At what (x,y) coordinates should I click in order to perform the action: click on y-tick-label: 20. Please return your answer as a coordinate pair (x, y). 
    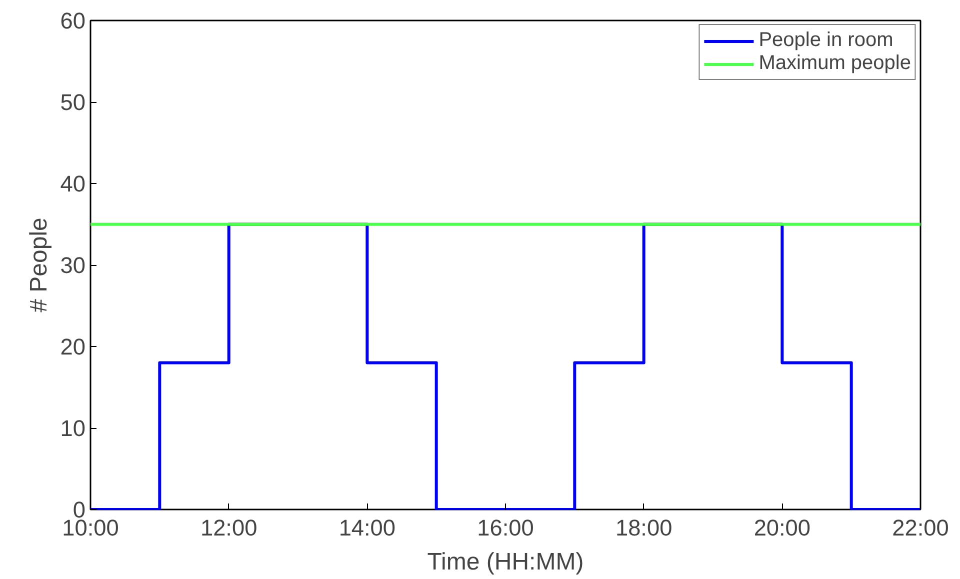
    Looking at the image, I should click on (73, 347).